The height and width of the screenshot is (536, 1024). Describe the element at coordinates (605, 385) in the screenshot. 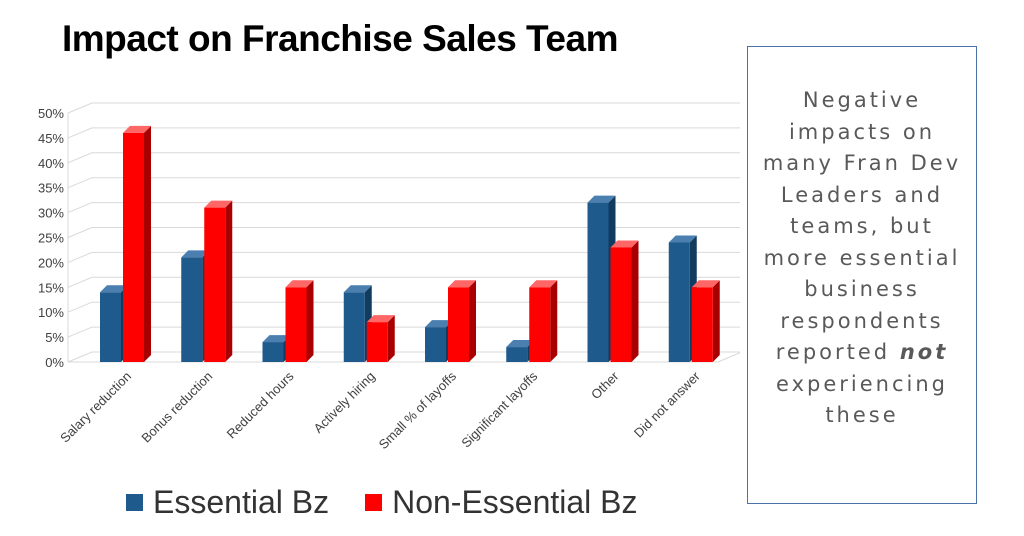

I see `x-tick-label: Other` at that location.